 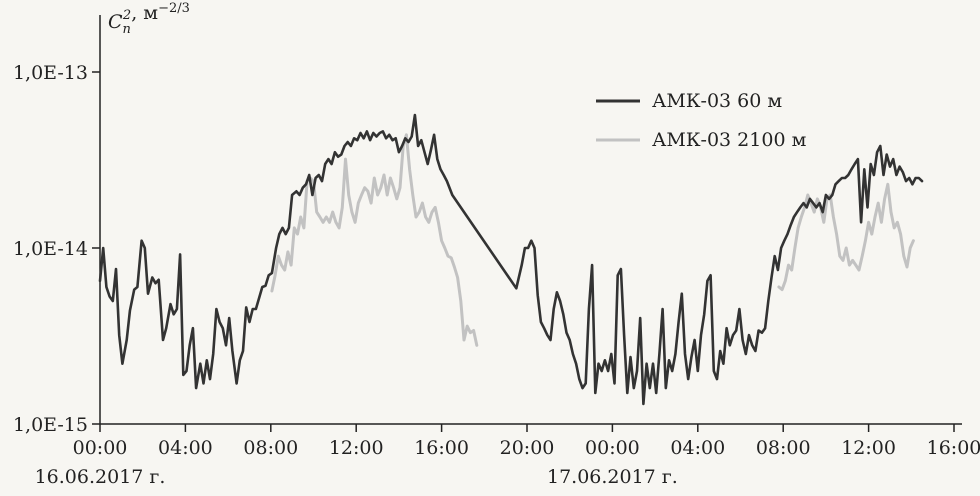 I want to click on y-tick-label: 1,0E-13, so click(x=50, y=73).